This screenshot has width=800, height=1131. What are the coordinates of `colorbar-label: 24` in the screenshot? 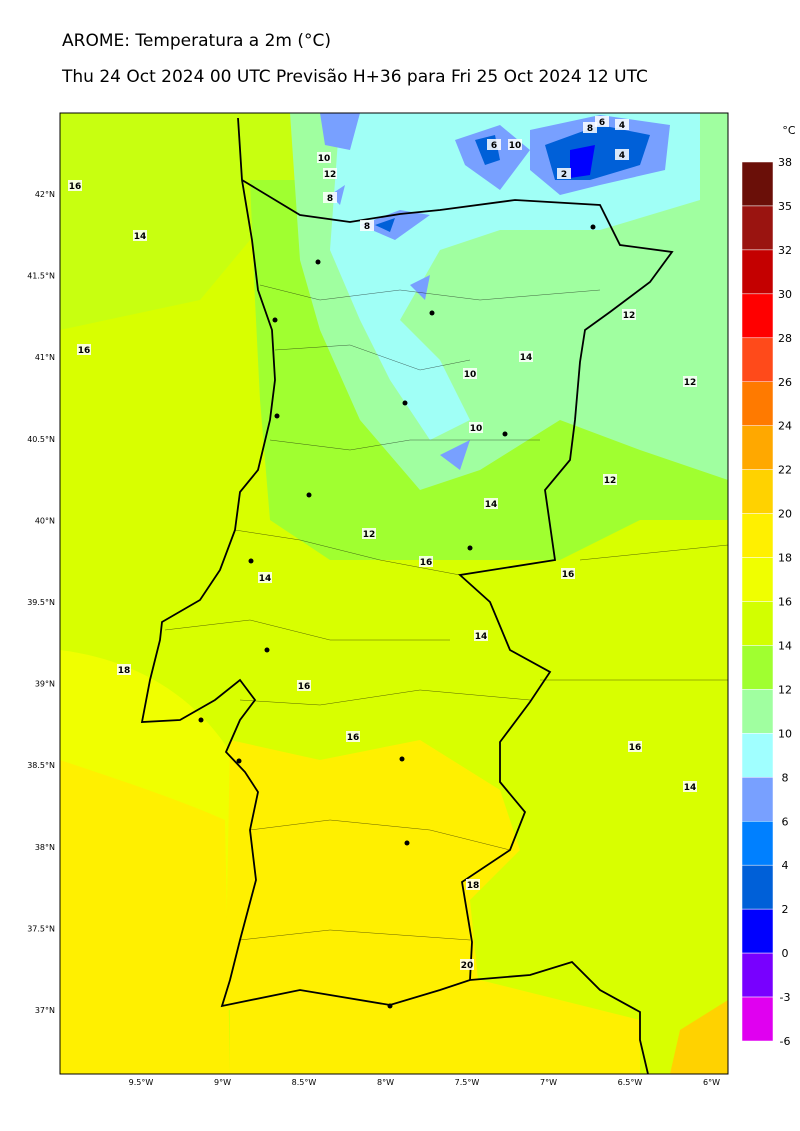 It's located at (785, 426).